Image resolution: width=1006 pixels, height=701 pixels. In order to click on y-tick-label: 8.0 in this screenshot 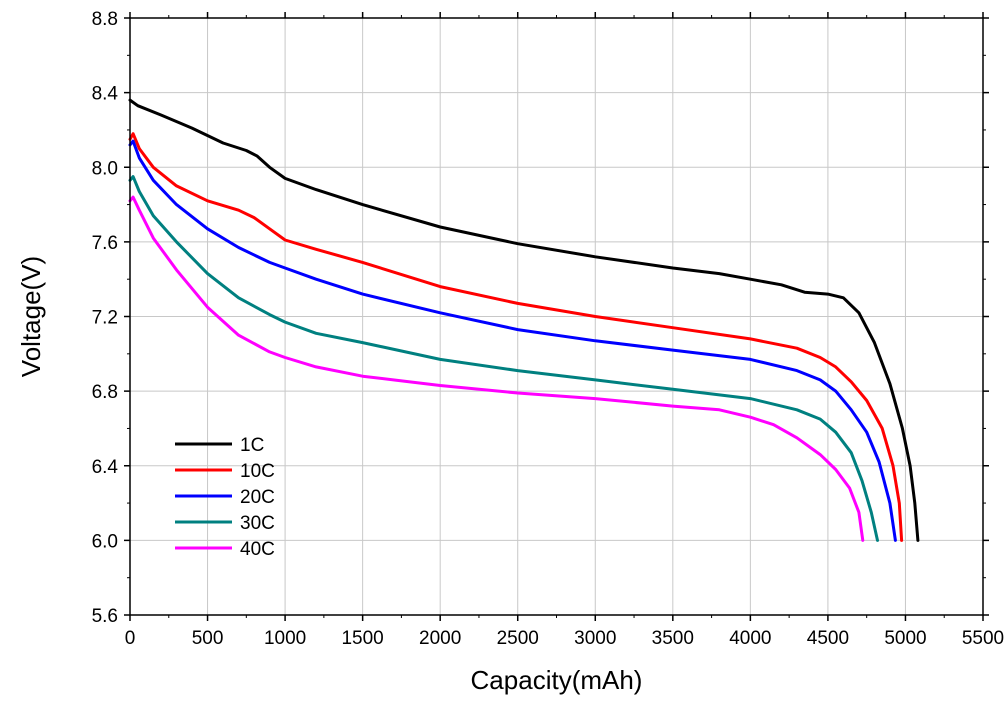, I will do `click(105, 168)`.